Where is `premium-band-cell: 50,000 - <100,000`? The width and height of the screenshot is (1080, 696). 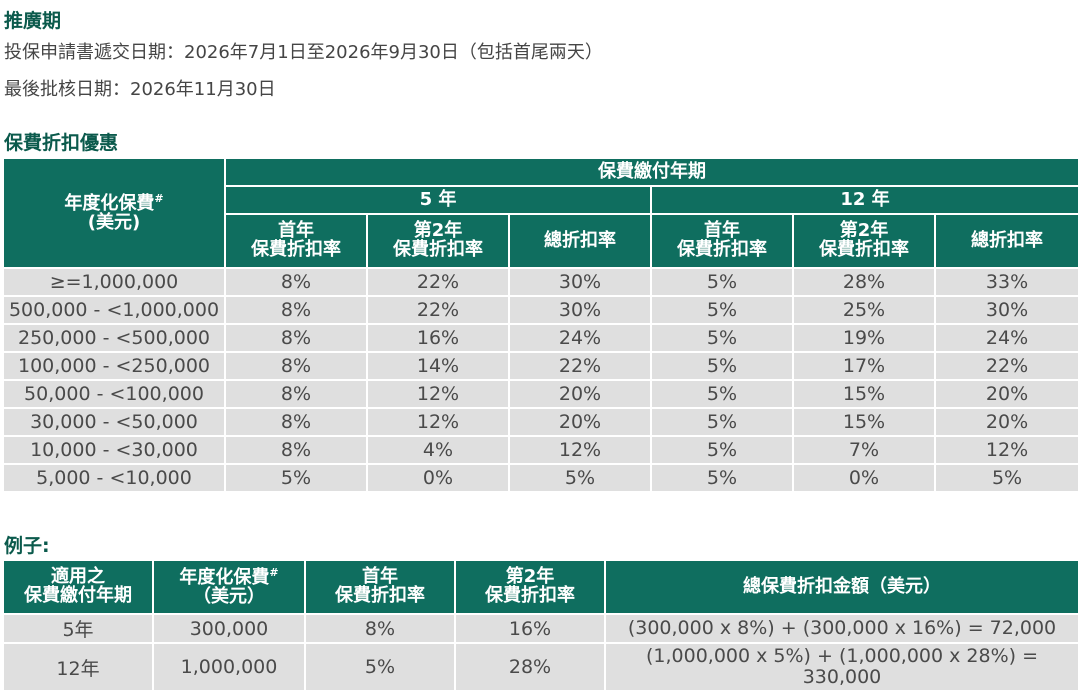
premium-band-cell: 50,000 - <100,000 is located at coordinates (114, 394).